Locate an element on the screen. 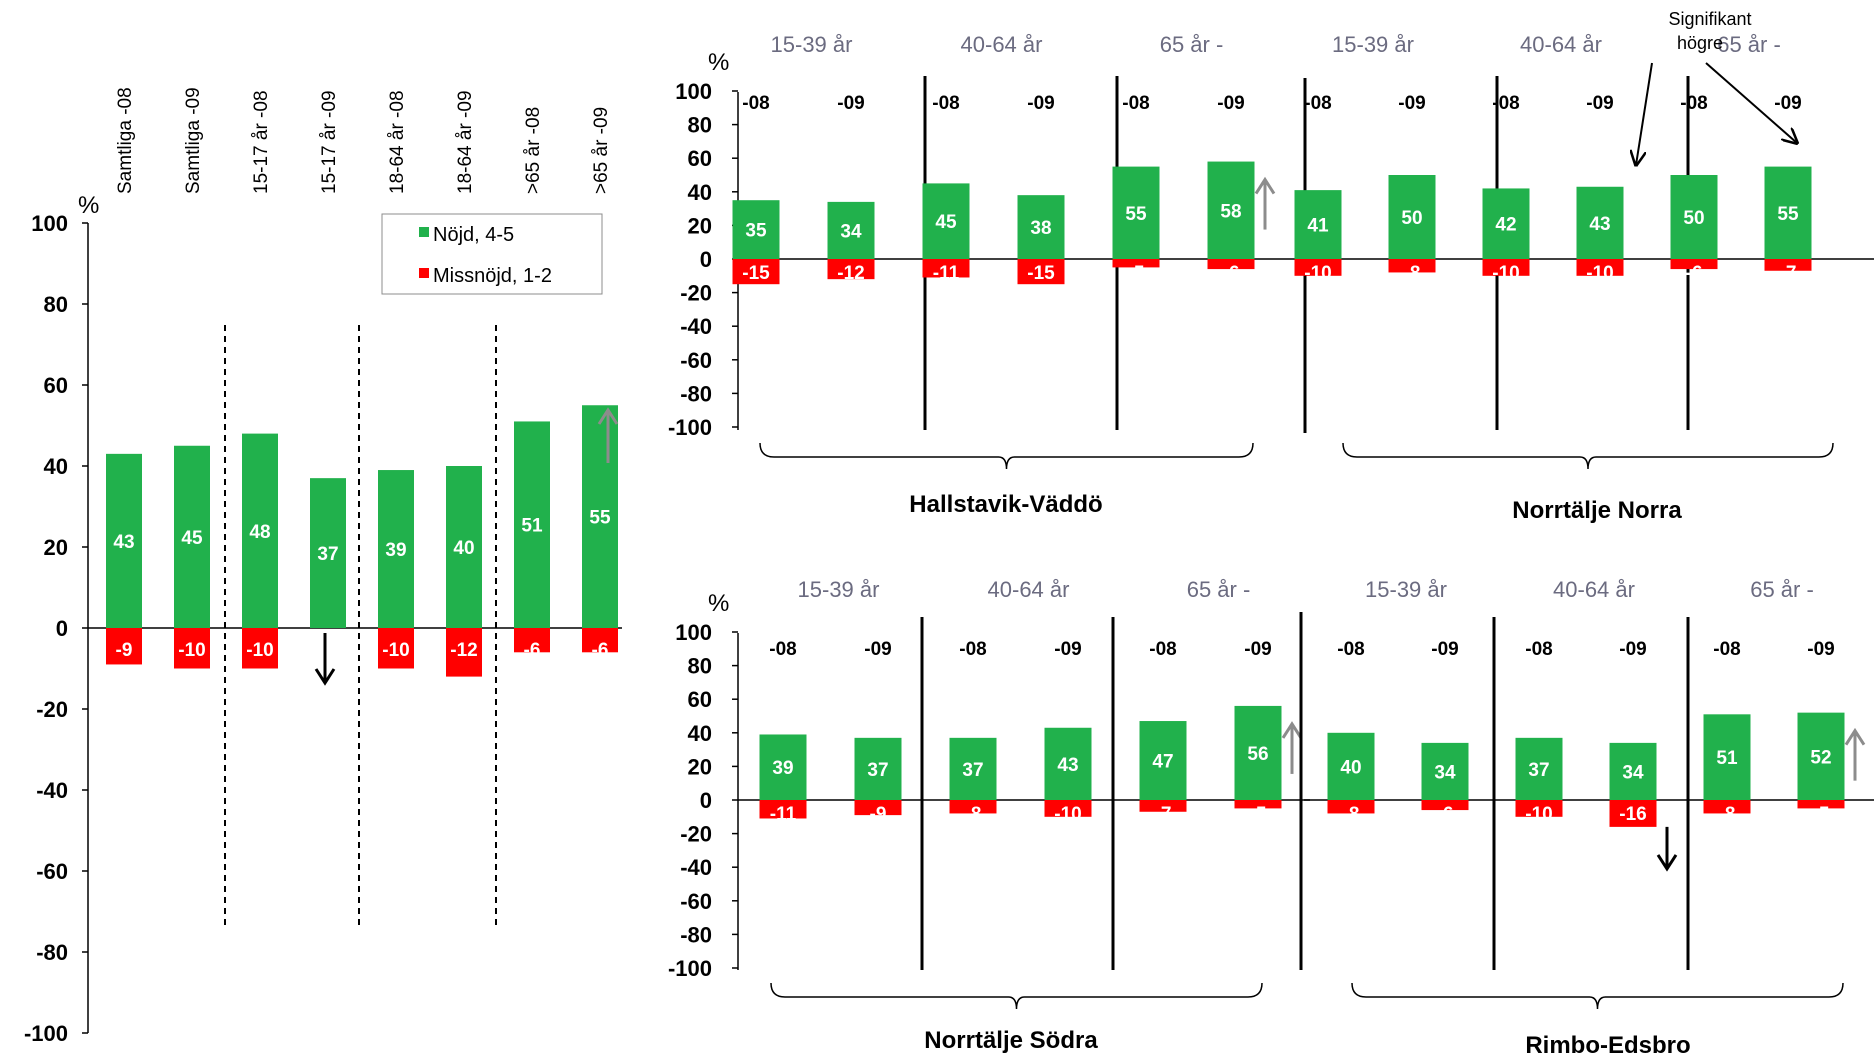 Image resolution: width=1874 pixels, height=1058 pixels. region-bar-positive-label: 58 is located at coordinates (1230, 211).